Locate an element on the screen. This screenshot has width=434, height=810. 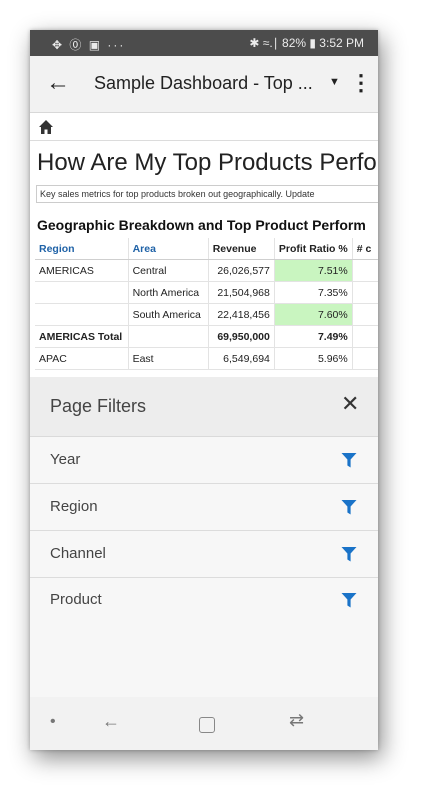
sheet-title: Page Filters is located at coordinates (98, 406).